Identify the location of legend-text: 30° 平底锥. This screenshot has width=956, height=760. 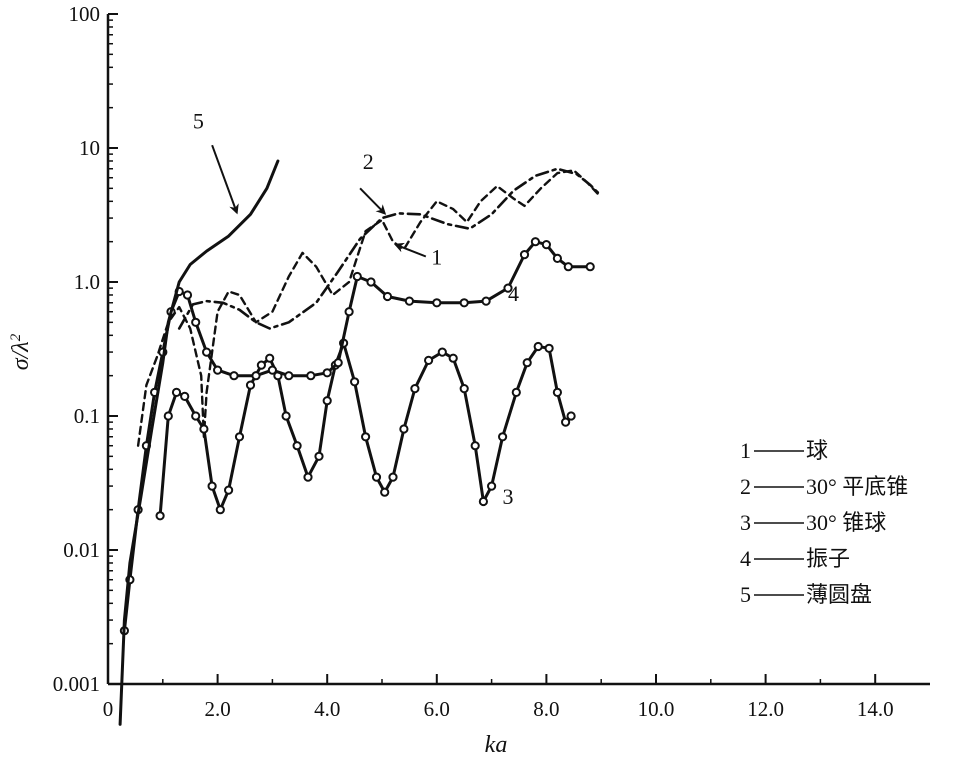
(857, 486).